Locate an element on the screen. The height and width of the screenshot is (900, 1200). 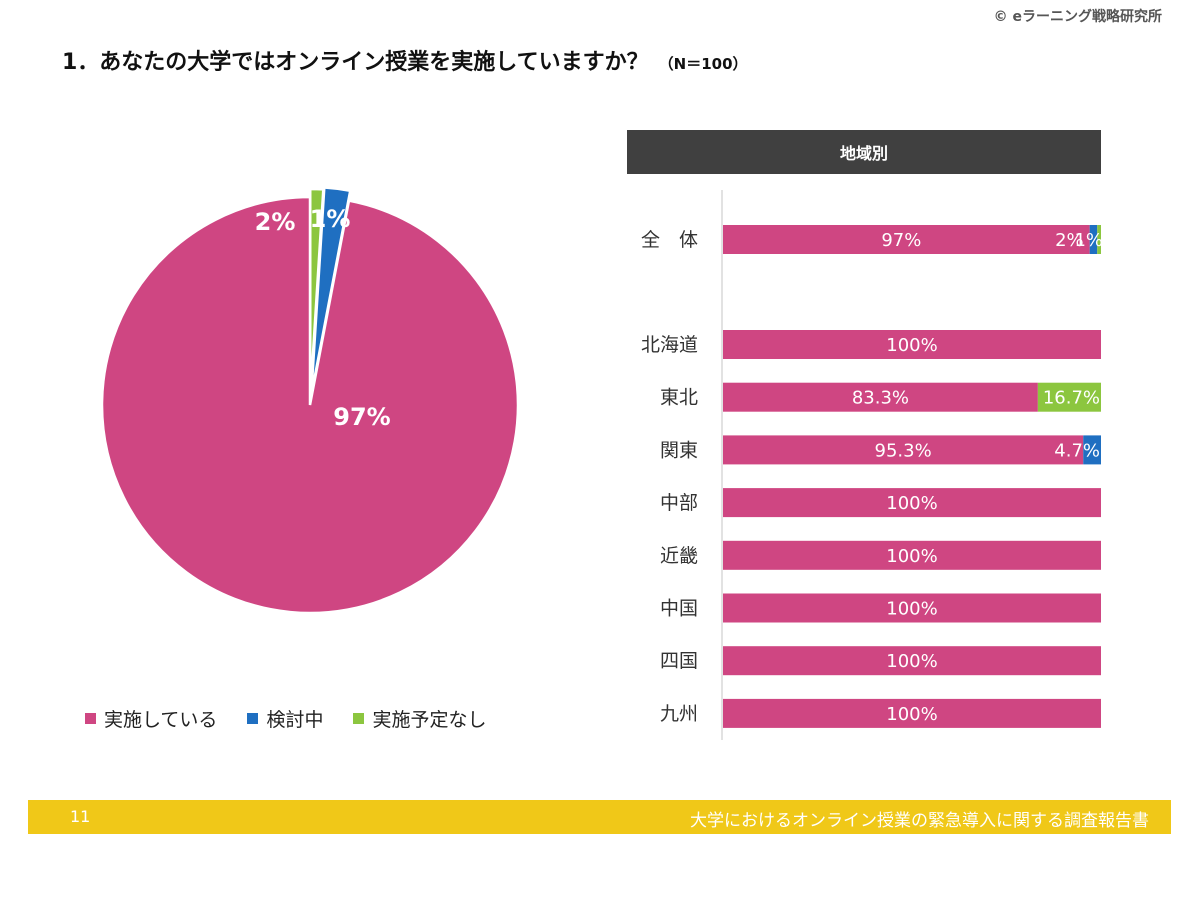
report-title: 大学におけるオンライン授業の緊急導入に関する調査報告書 is located at coordinates (919, 821).